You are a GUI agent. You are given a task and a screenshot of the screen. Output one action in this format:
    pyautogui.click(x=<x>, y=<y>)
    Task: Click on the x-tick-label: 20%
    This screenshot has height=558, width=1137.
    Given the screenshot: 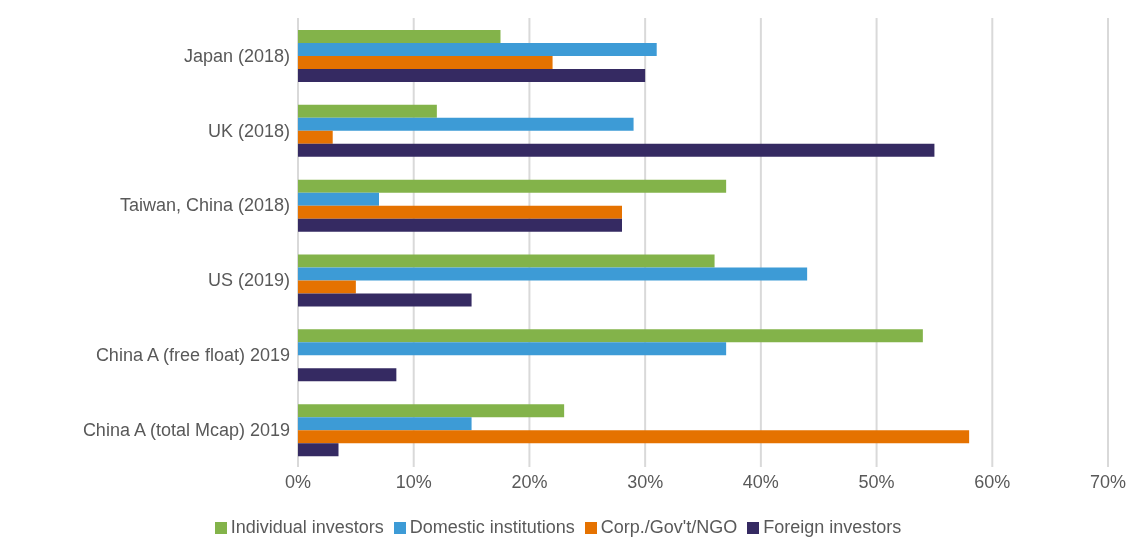 What is the action you would take?
    pyautogui.click(x=529, y=481)
    